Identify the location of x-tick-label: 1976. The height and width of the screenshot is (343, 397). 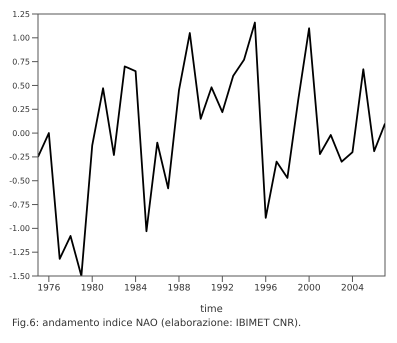
(49, 288).